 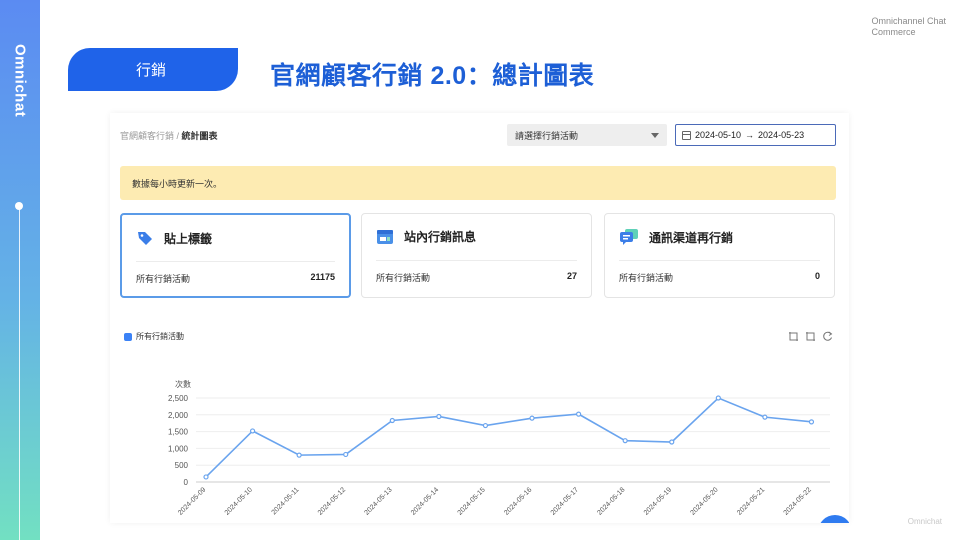 I want to click on y-tick-label: 1,500, so click(x=178, y=432).